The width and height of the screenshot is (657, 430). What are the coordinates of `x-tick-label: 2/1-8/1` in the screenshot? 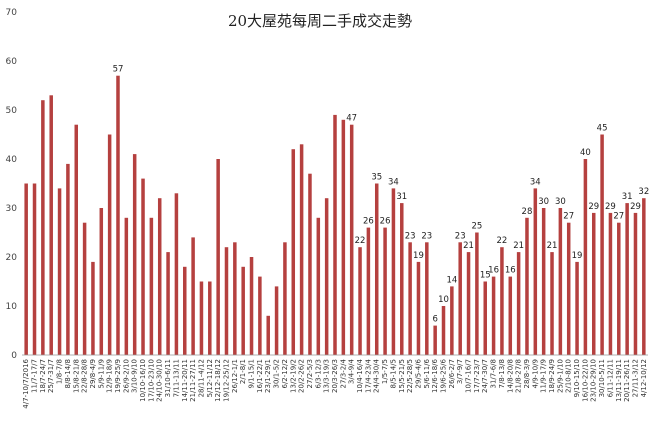 It's located at (243, 371).